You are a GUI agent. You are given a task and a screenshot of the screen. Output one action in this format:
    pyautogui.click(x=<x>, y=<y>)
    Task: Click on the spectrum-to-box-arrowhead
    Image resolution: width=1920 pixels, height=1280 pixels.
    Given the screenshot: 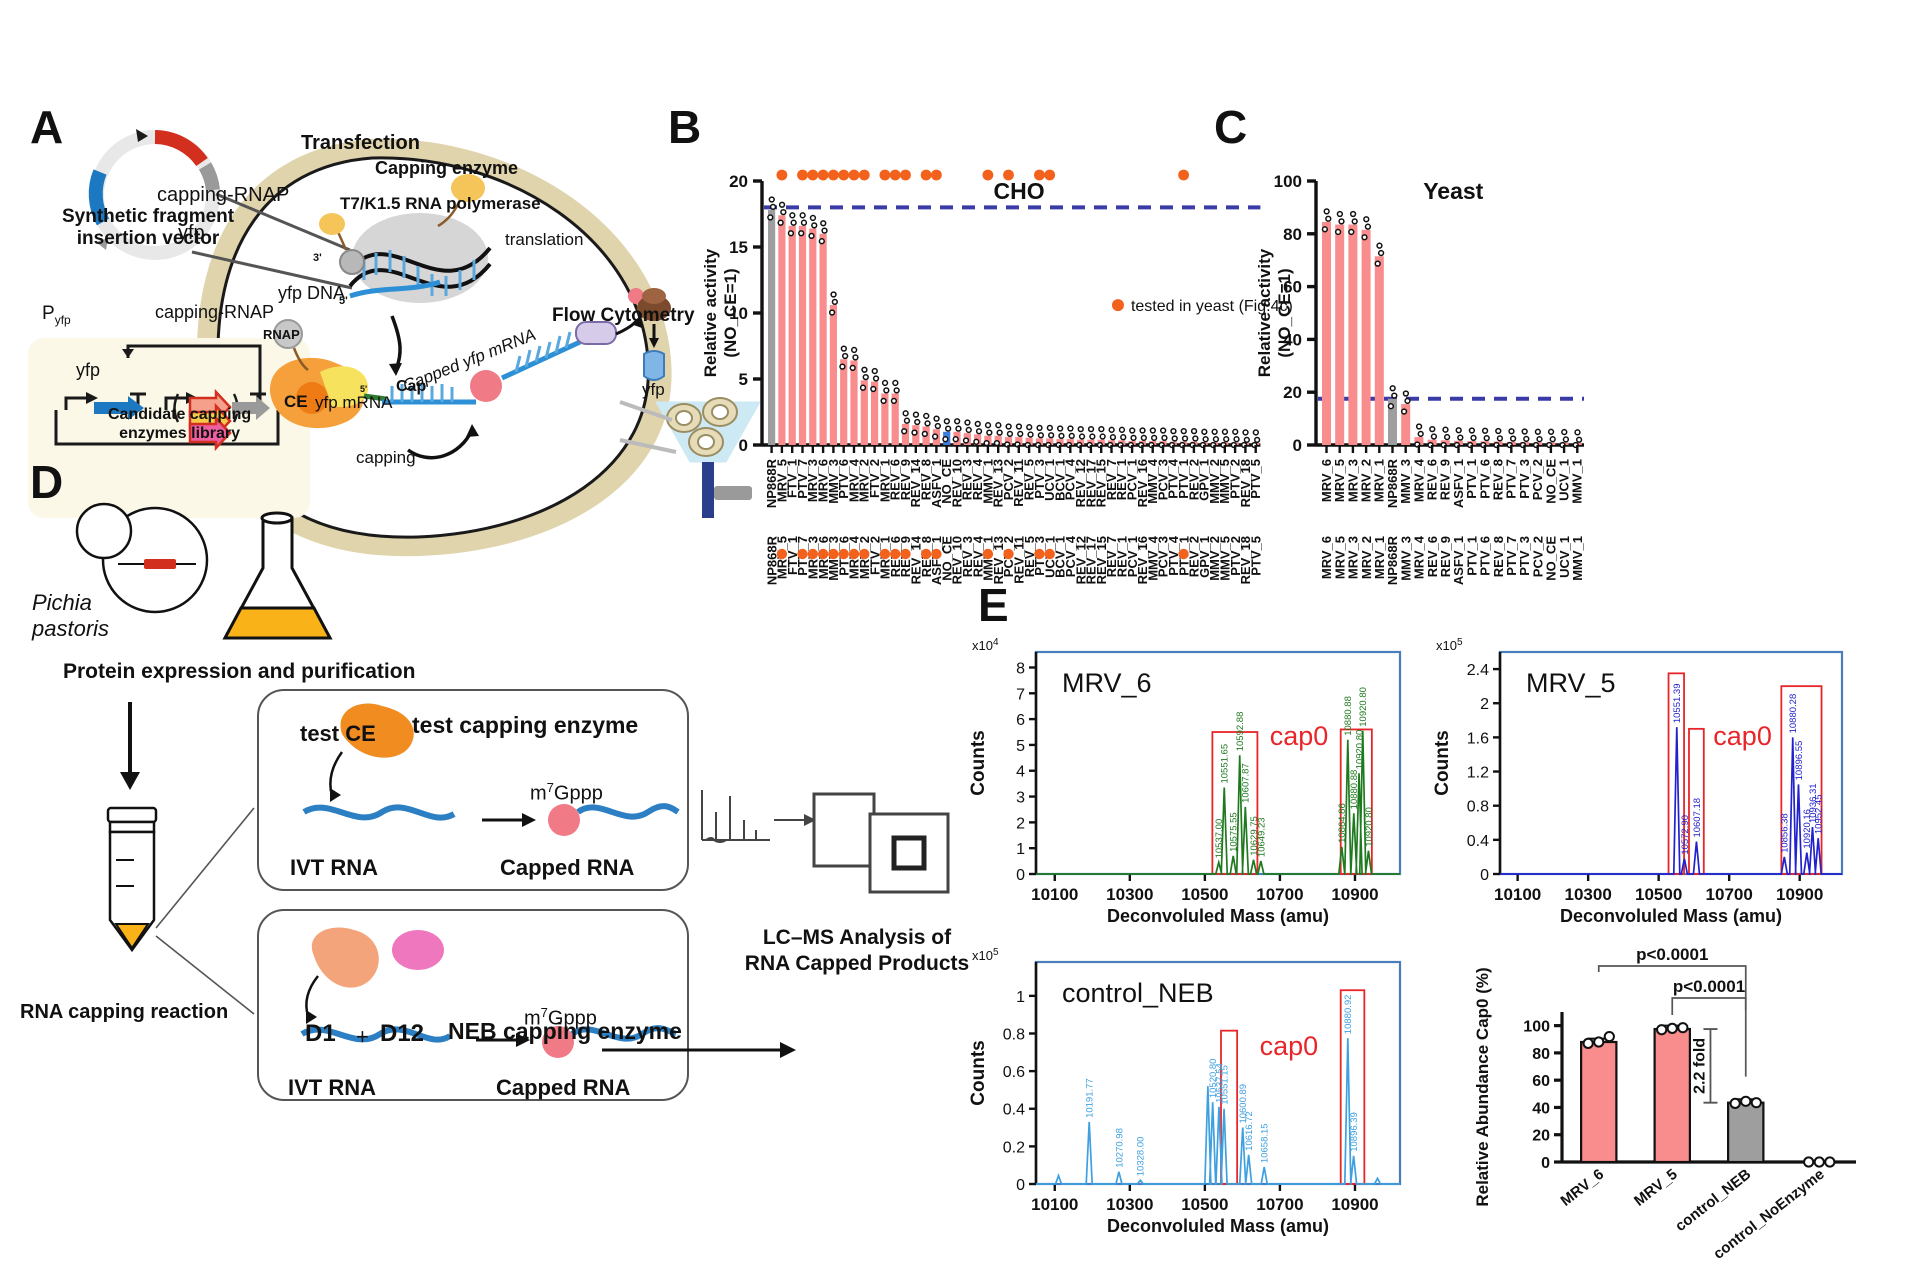 What is the action you would take?
    pyautogui.click(x=810, y=820)
    